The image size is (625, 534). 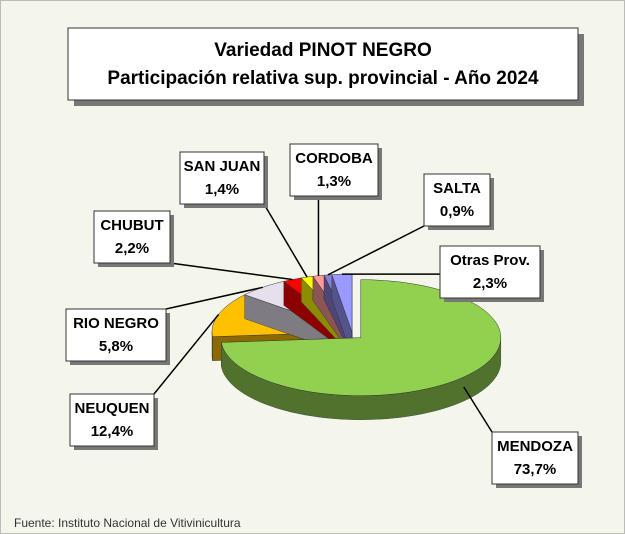 What do you see at coordinates (334, 158) in the screenshot?
I see `category-label: CORDOBA` at bounding box center [334, 158].